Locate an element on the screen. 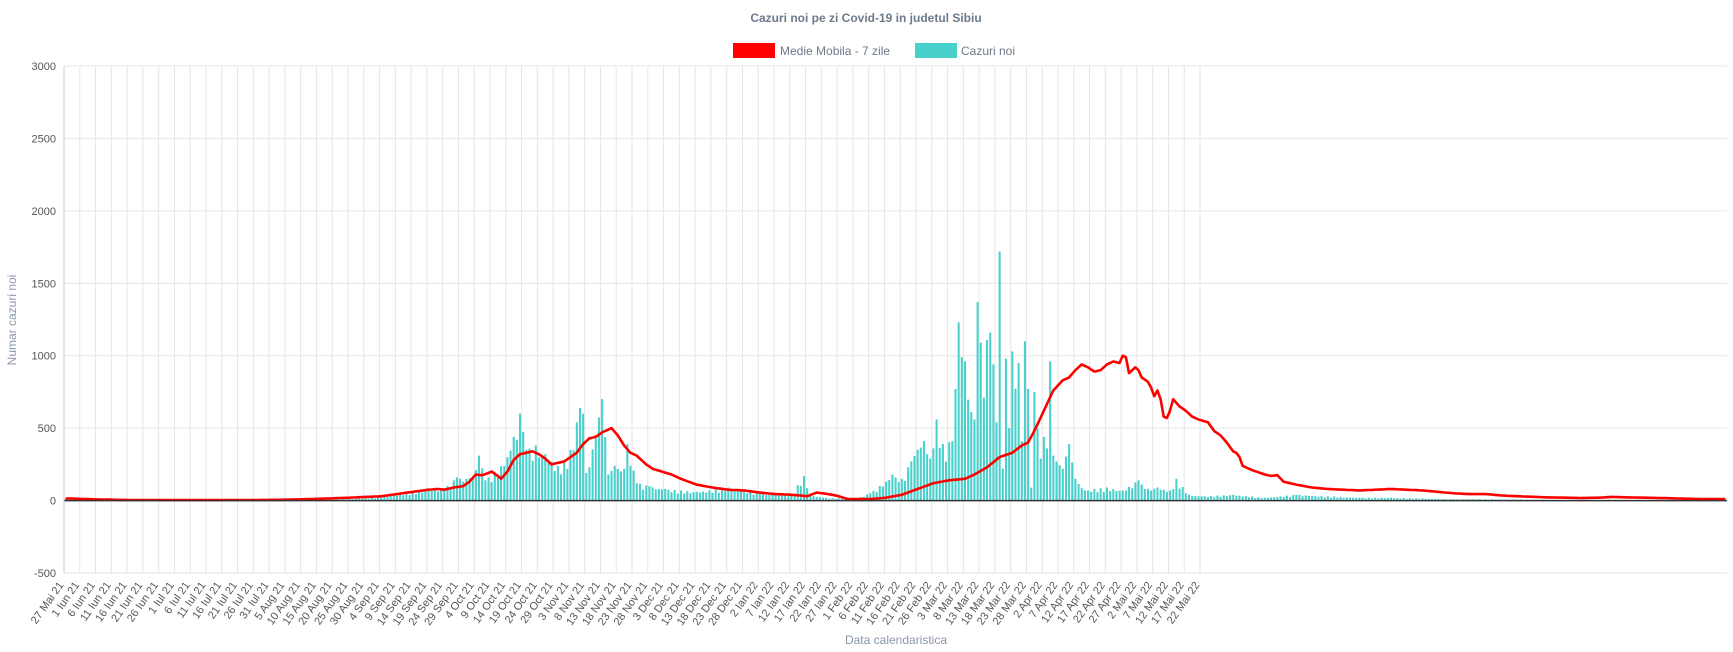  legend-label-new-cases: Cazuri noi is located at coordinates (988, 51).